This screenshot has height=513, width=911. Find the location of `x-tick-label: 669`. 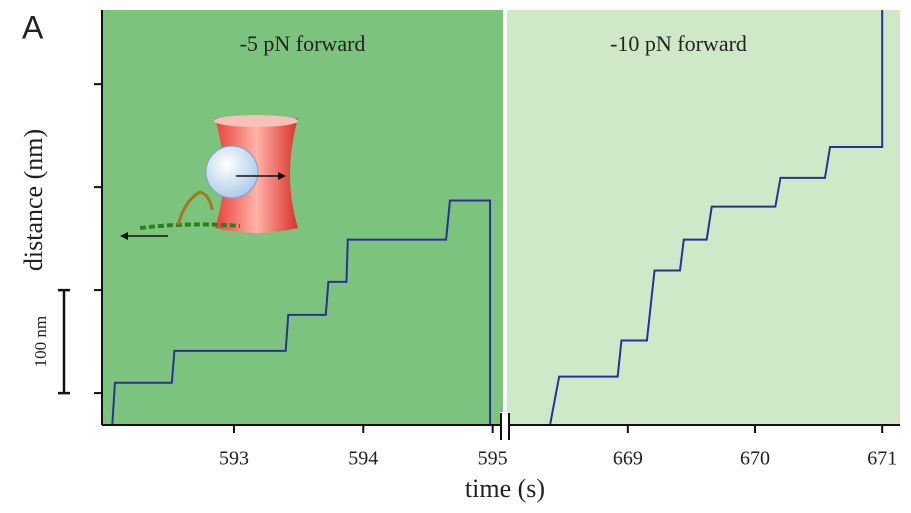

x-tick-label: 669 is located at coordinates (628, 459).